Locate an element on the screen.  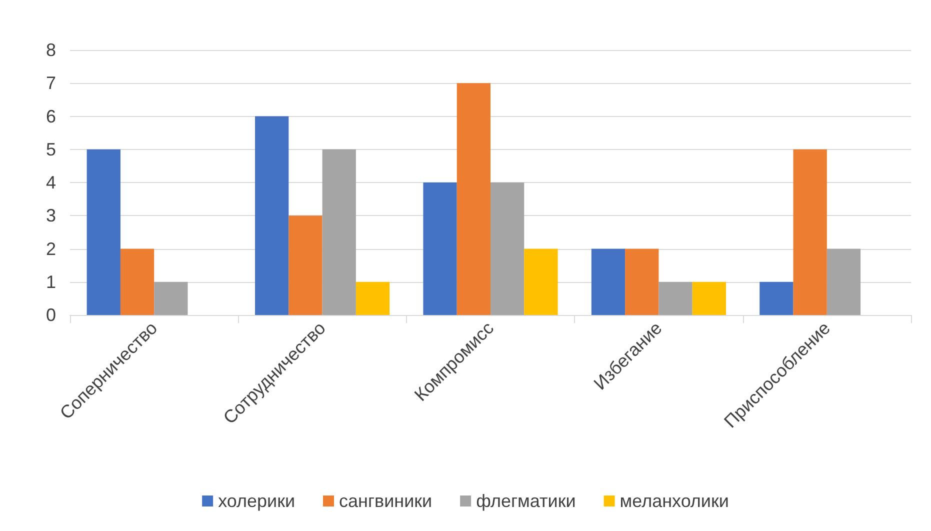
legend-label: меланхолики is located at coordinates (674, 501).